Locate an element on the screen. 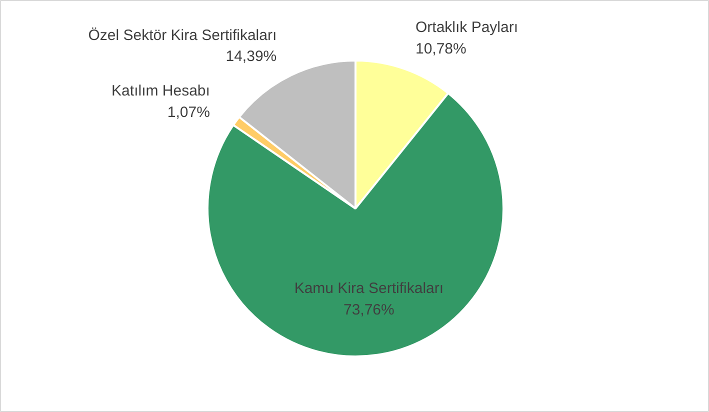  slice-label: Kamu Kira Sertifikaları is located at coordinates (369, 289).